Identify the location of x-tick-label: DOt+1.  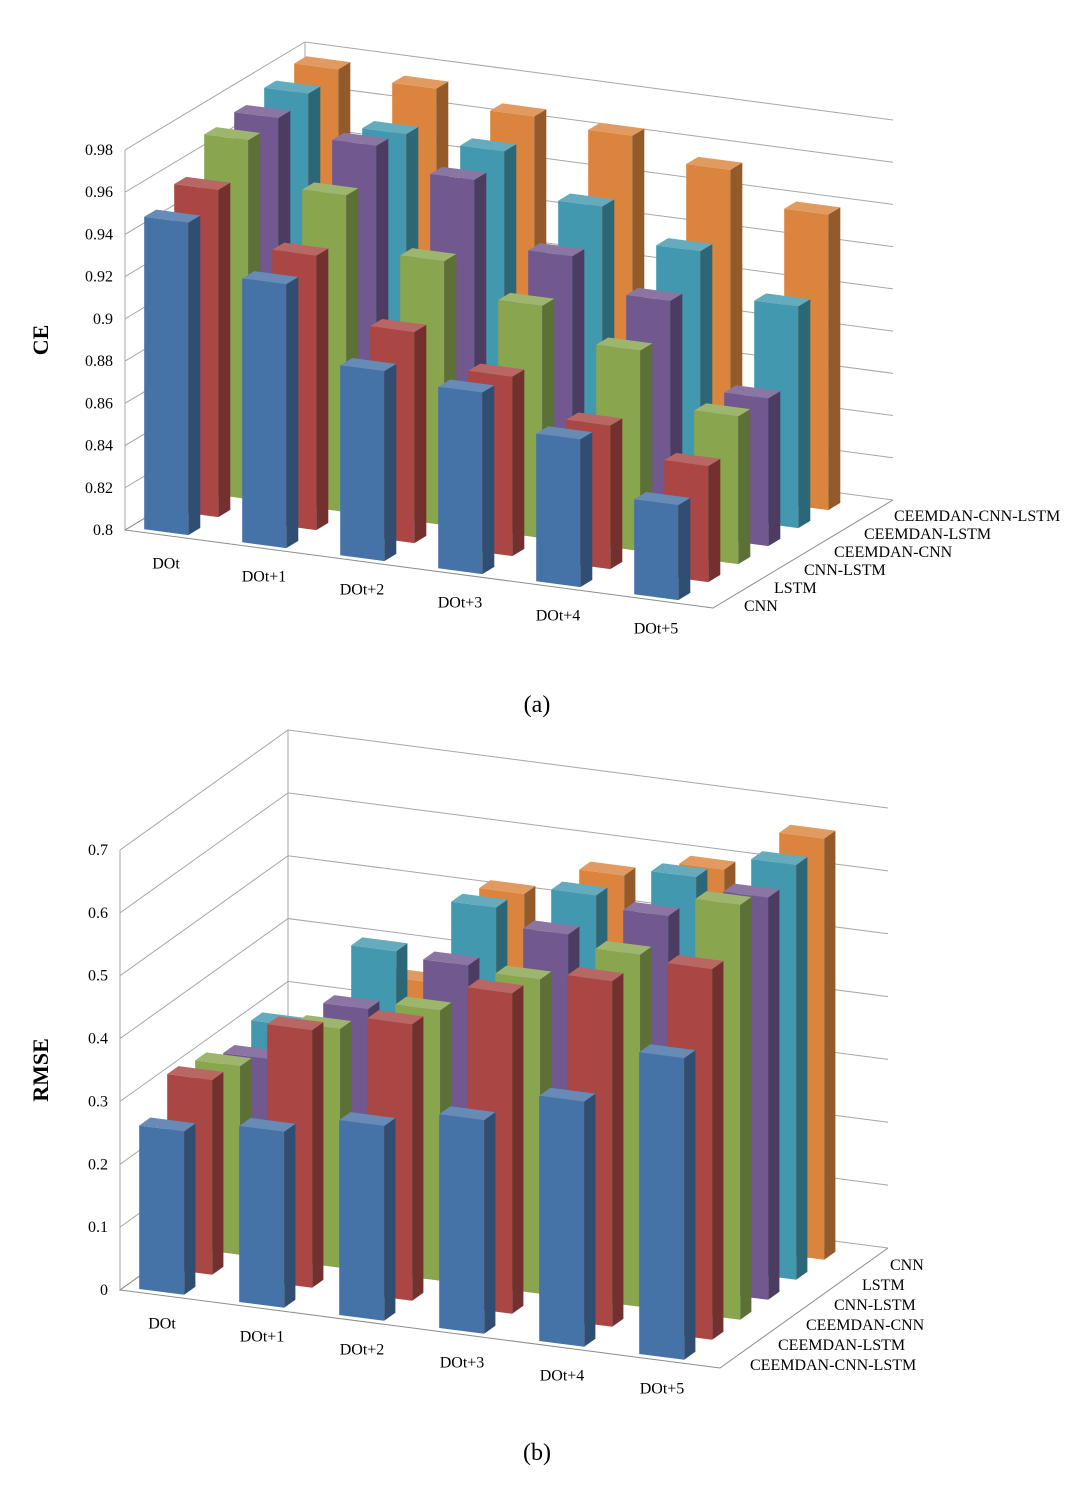
(264, 577).